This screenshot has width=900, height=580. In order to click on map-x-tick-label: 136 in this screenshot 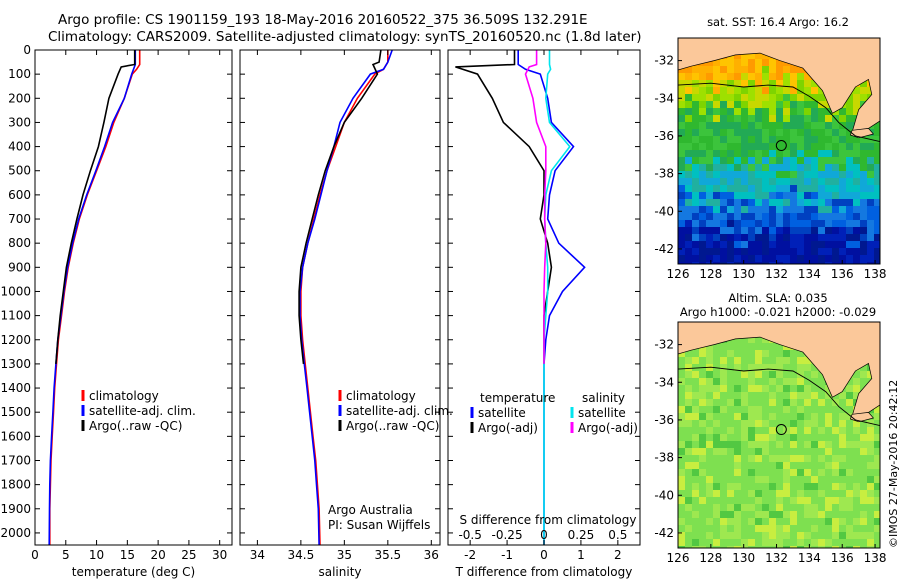, I will do `click(842, 274)`.